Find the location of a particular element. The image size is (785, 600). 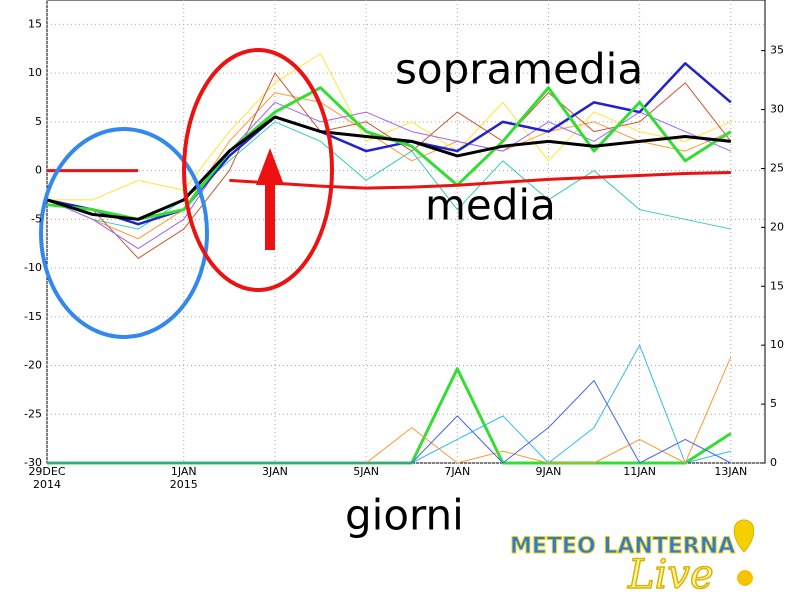

y-tick-label: -25 is located at coordinates (33, 413).